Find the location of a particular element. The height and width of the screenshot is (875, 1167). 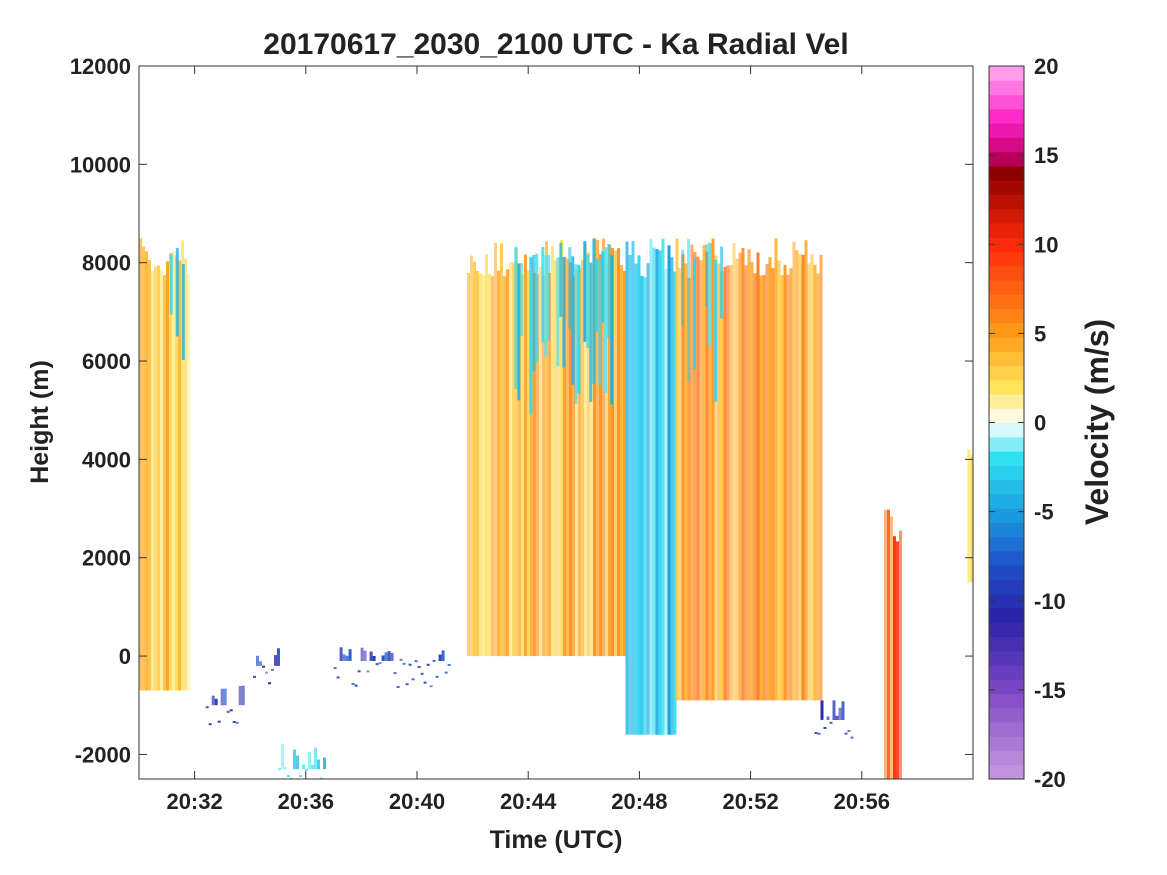

y-tick-label: 12000 is located at coordinates (100, 66).